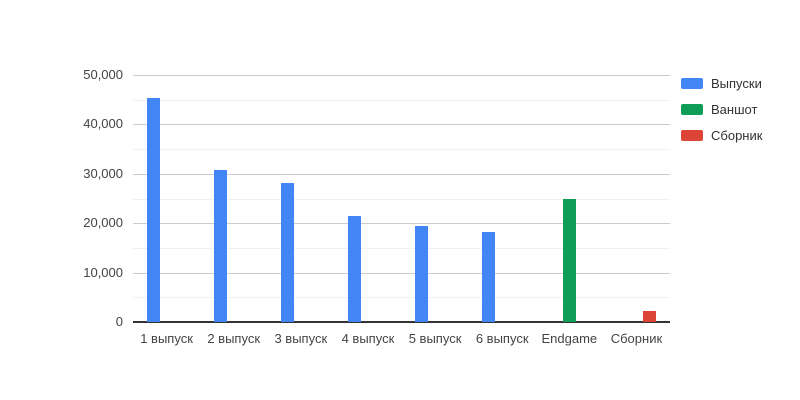 The height and width of the screenshot is (400, 800). What do you see at coordinates (103, 74) in the screenshot?
I see `y-tick-label: 50,000` at bounding box center [103, 74].